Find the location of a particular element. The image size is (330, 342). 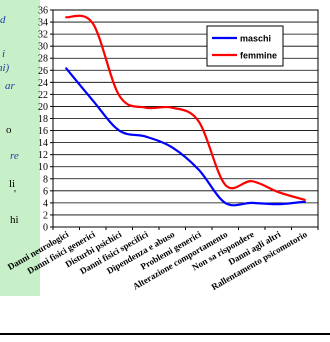

legend-box is located at coordinates (245, 46).